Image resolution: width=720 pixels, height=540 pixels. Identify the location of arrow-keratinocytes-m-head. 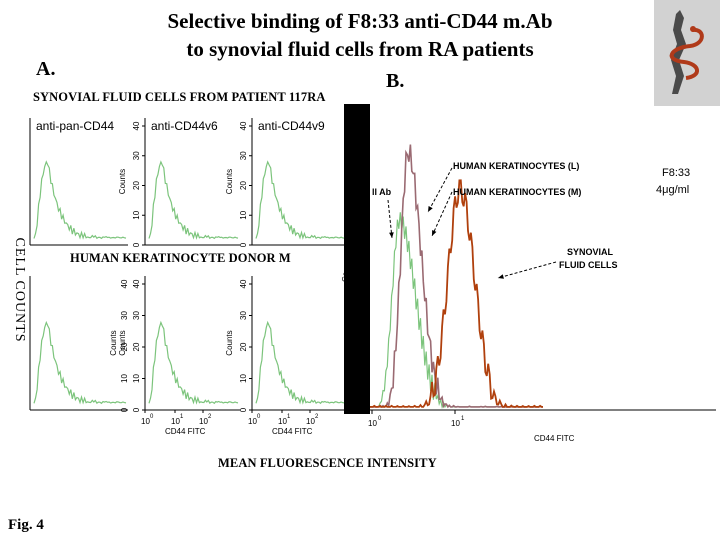
(434, 233).